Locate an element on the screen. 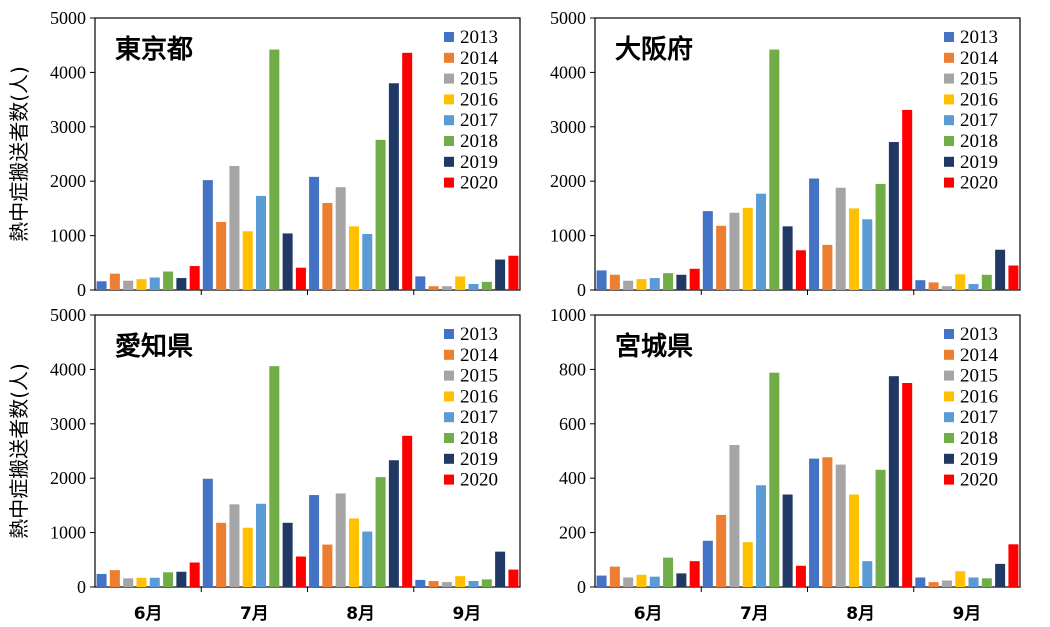 Image resolution: width=1050 pixels, height=627 pixels. legend-label: 2020 is located at coordinates (479, 480).